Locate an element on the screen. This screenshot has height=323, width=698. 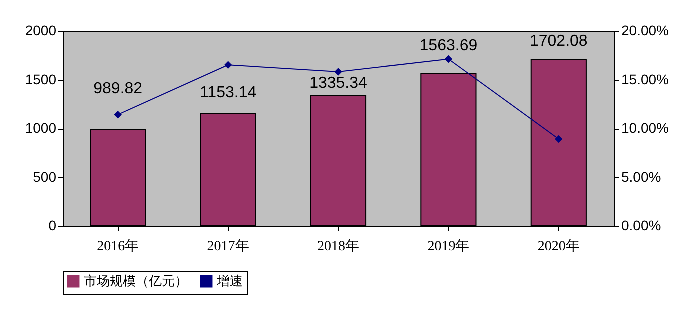
data-label: 1153.14 is located at coordinates (228, 93).